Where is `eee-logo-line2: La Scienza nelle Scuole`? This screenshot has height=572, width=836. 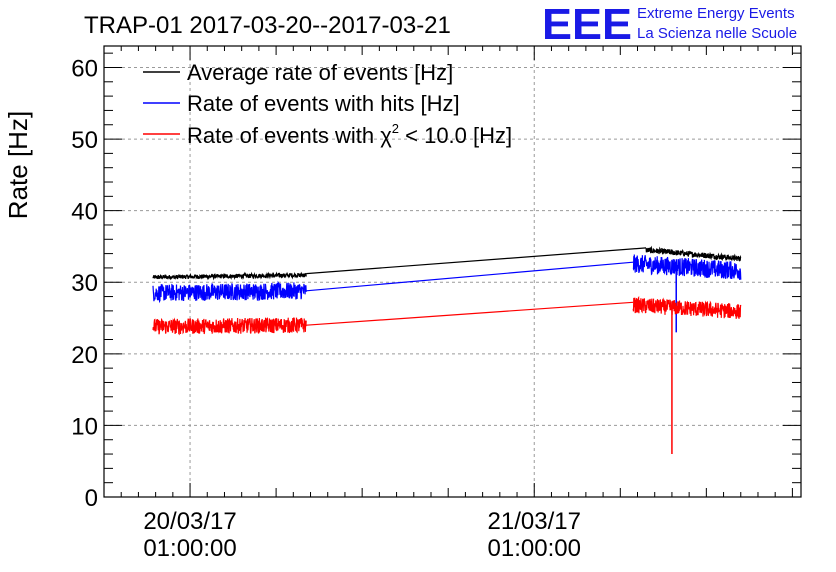
eee-logo-line2: La Scienza nelle Scuole is located at coordinates (717, 33).